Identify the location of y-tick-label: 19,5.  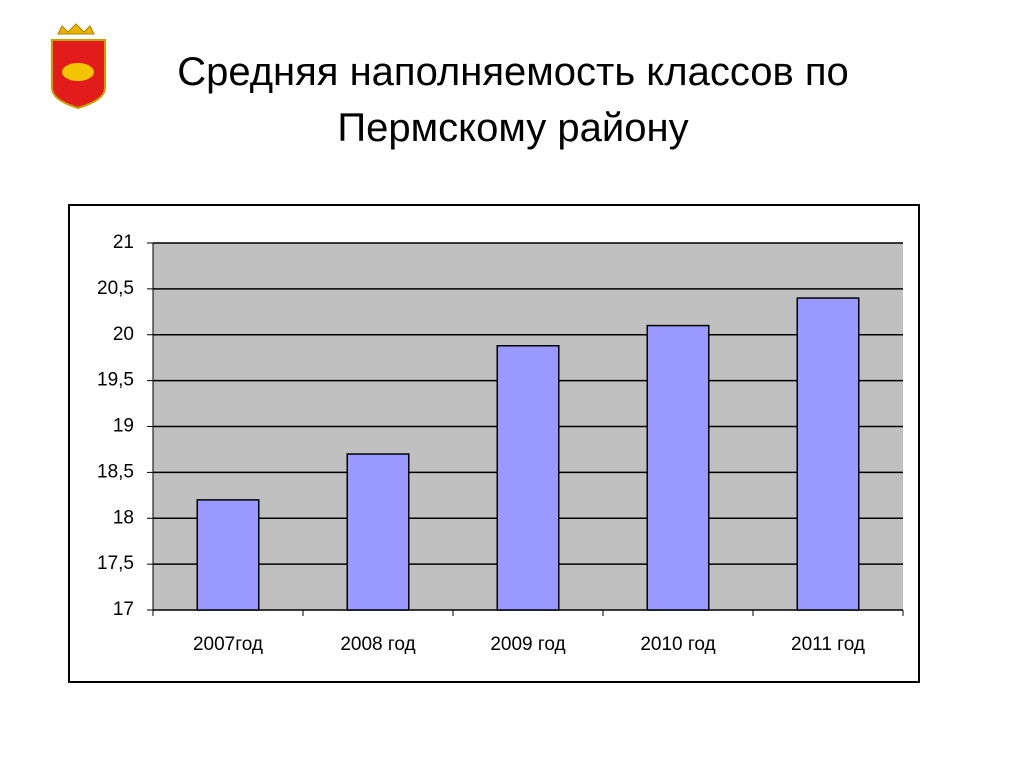
(115, 380).